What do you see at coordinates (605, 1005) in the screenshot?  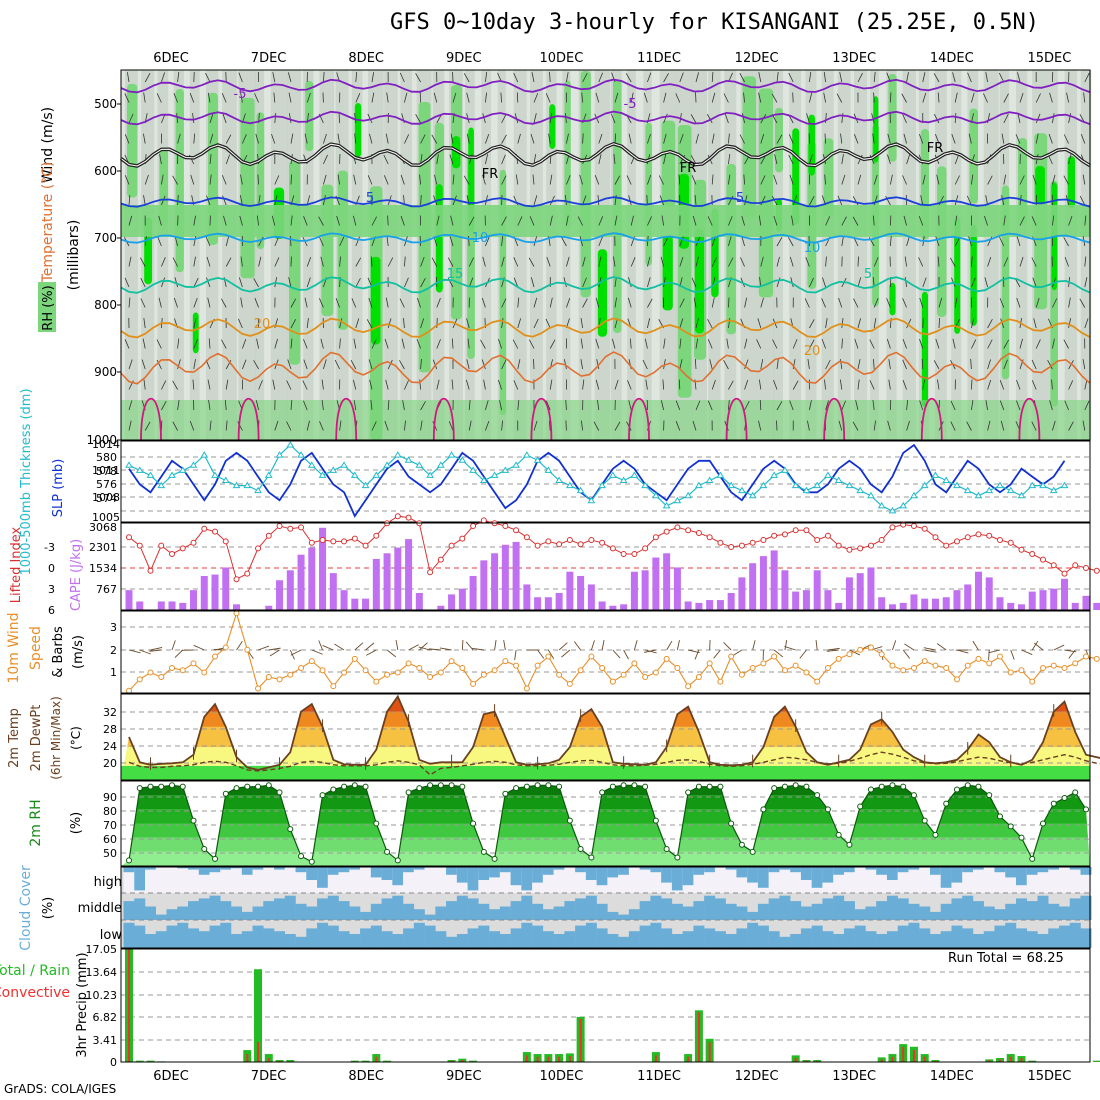 I see `precip-frame` at bounding box center [605, 1005].